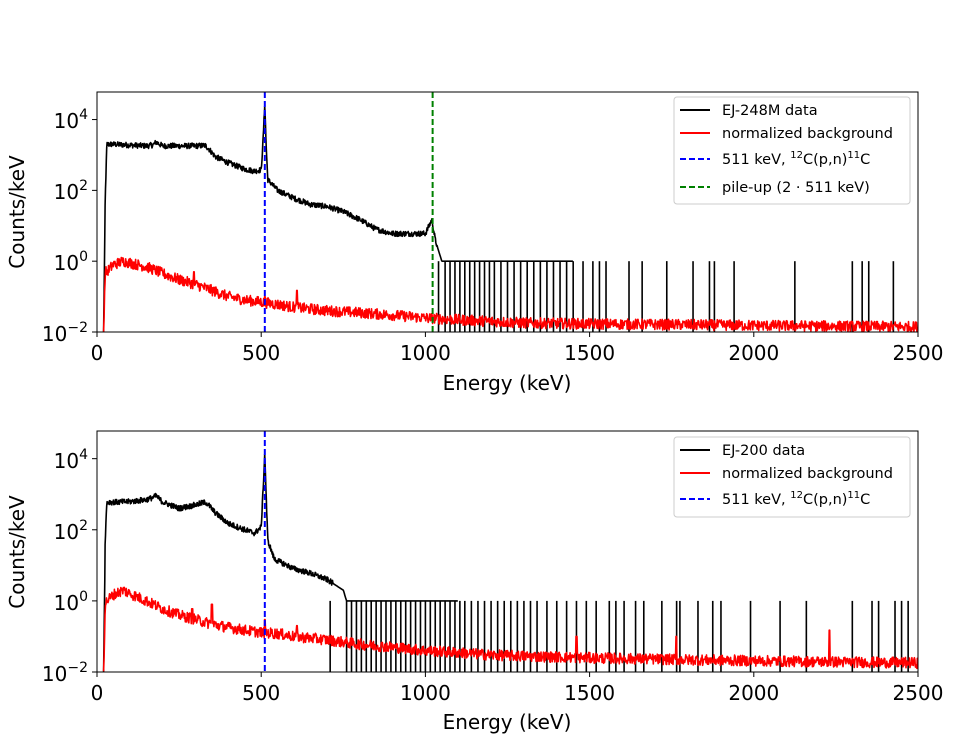 This screenshot has height=756, width=966. What do you see at coordinates (97, 353) in the screenshot?
I see `top-xtick-label: 0` at bounding box center [97, 353].